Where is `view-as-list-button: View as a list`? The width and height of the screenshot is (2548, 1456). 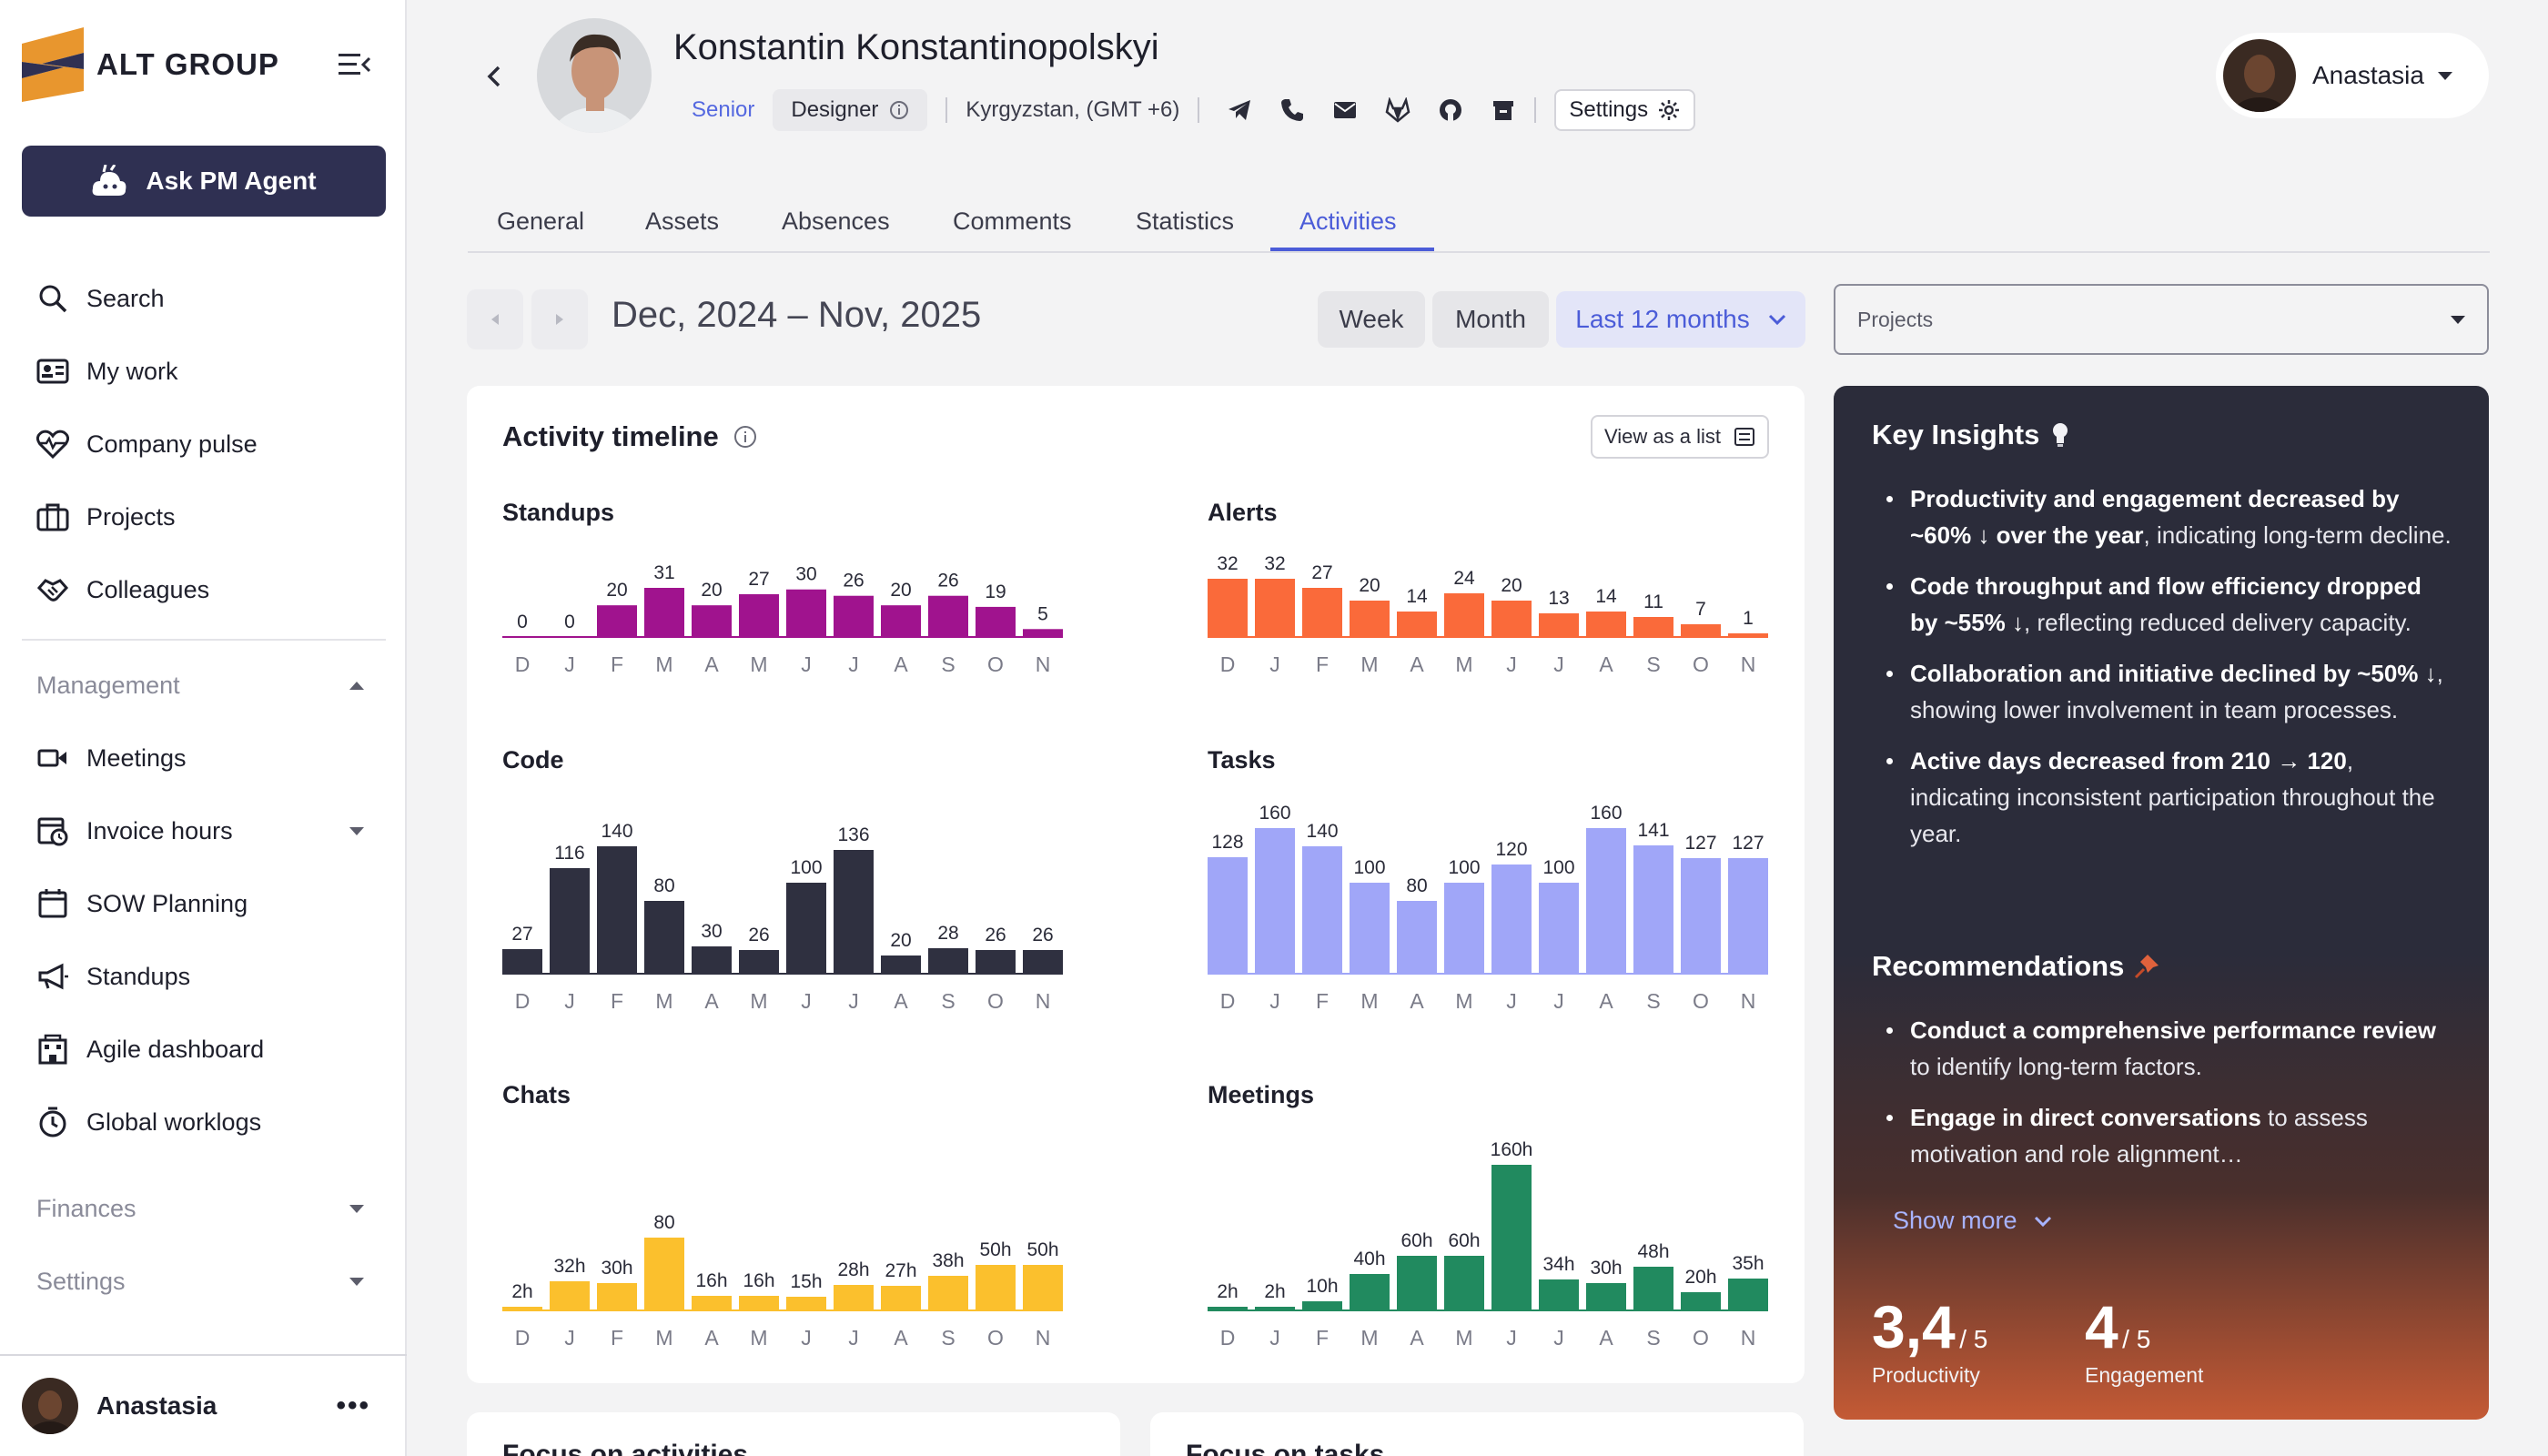
view-as-list-button: View as a list is located at coordinates (1680, 437).